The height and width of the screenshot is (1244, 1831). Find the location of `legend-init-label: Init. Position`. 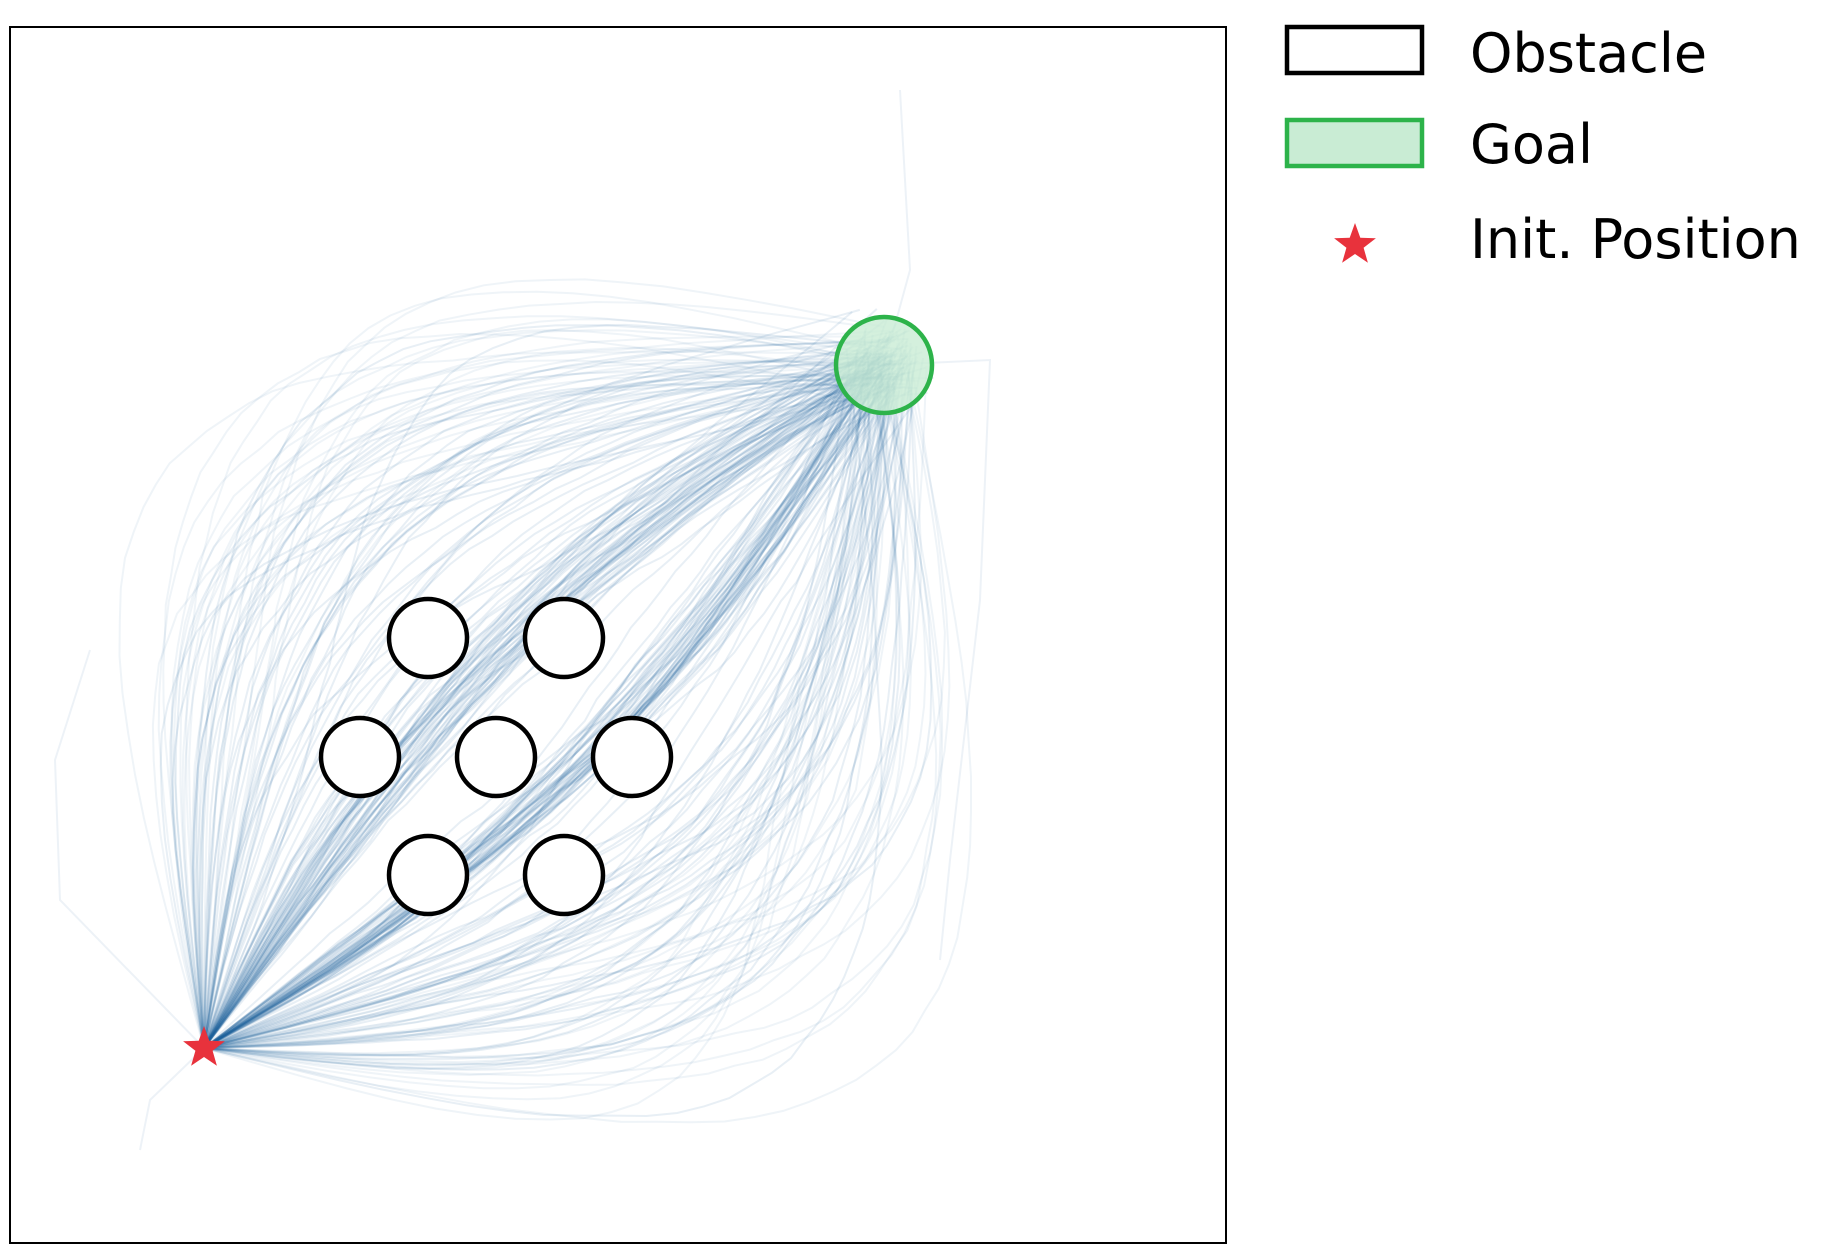

legend-init-label: Init. Position is located at coordinates (1635, 239).